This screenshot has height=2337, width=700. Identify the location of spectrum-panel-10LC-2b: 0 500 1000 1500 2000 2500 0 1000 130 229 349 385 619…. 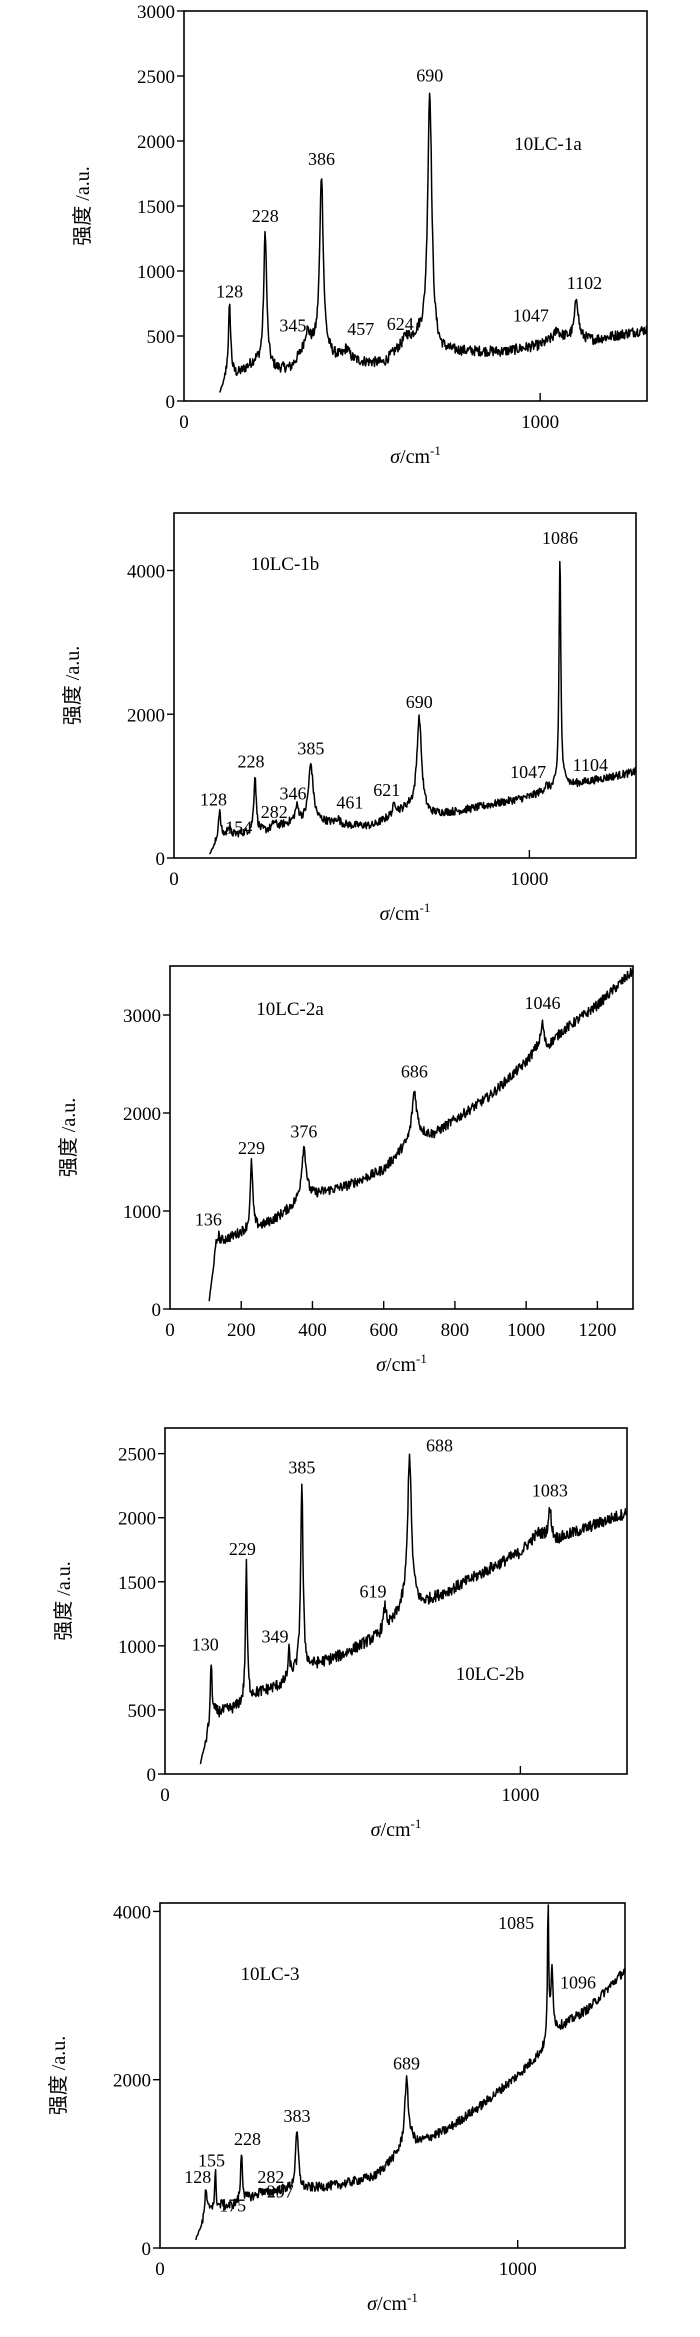
(340, 1634).